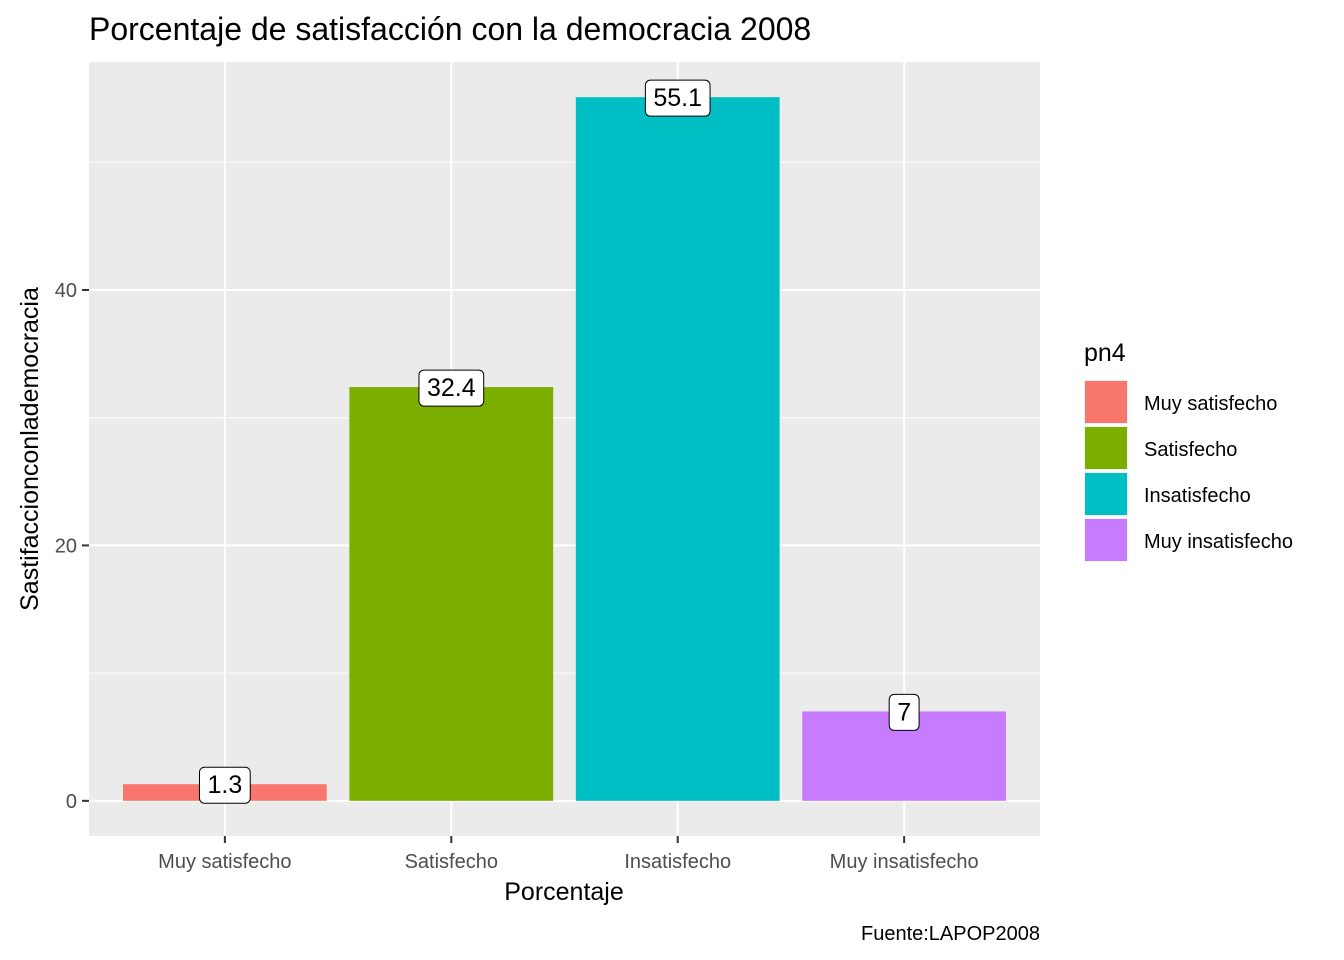 This screenshot has height=960, width=1344. Describe the element at coordinates (1197, 496) in the screenshot. I see `legend-label: Insatisfecho` at that location.